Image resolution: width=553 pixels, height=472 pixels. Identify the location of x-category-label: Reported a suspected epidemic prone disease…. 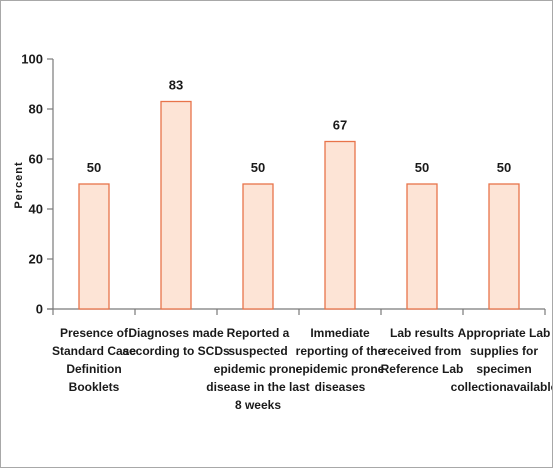
(257, 369).